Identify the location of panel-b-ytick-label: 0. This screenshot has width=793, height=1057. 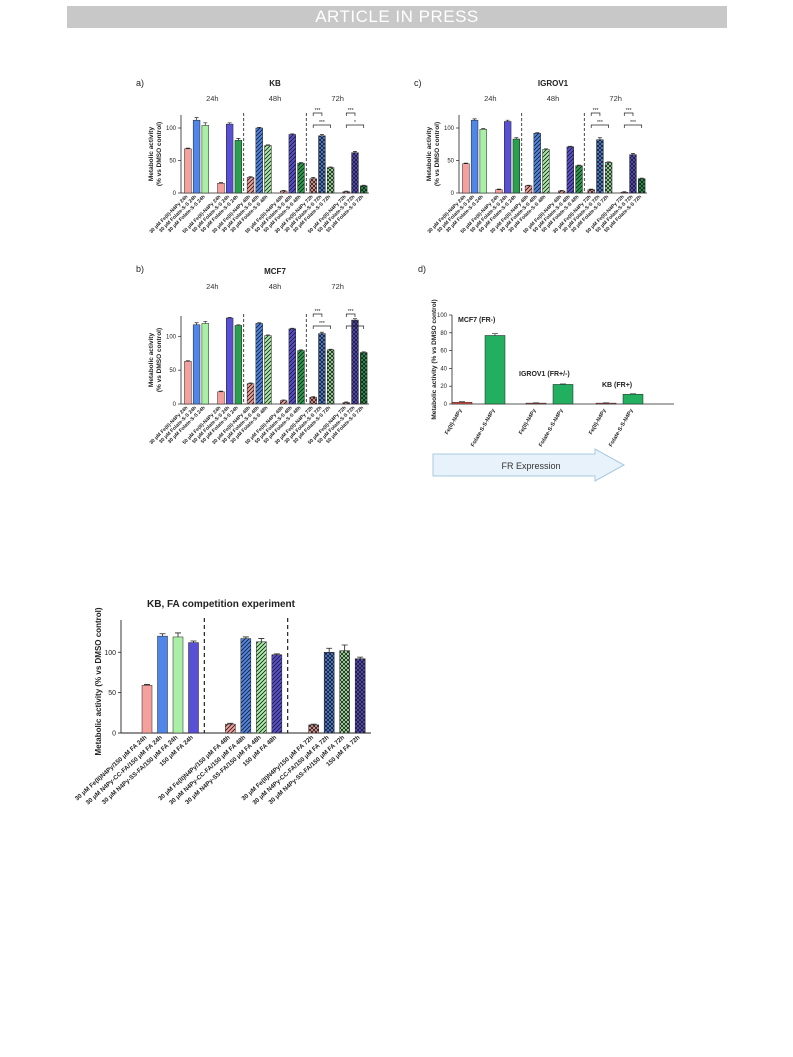
(175, 405).